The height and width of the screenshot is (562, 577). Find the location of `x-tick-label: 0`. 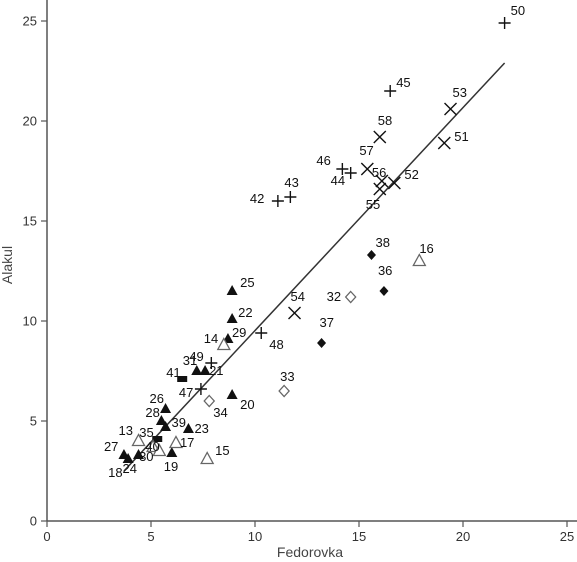

x-tick-label: 0 is located at coordinates (46, 536).